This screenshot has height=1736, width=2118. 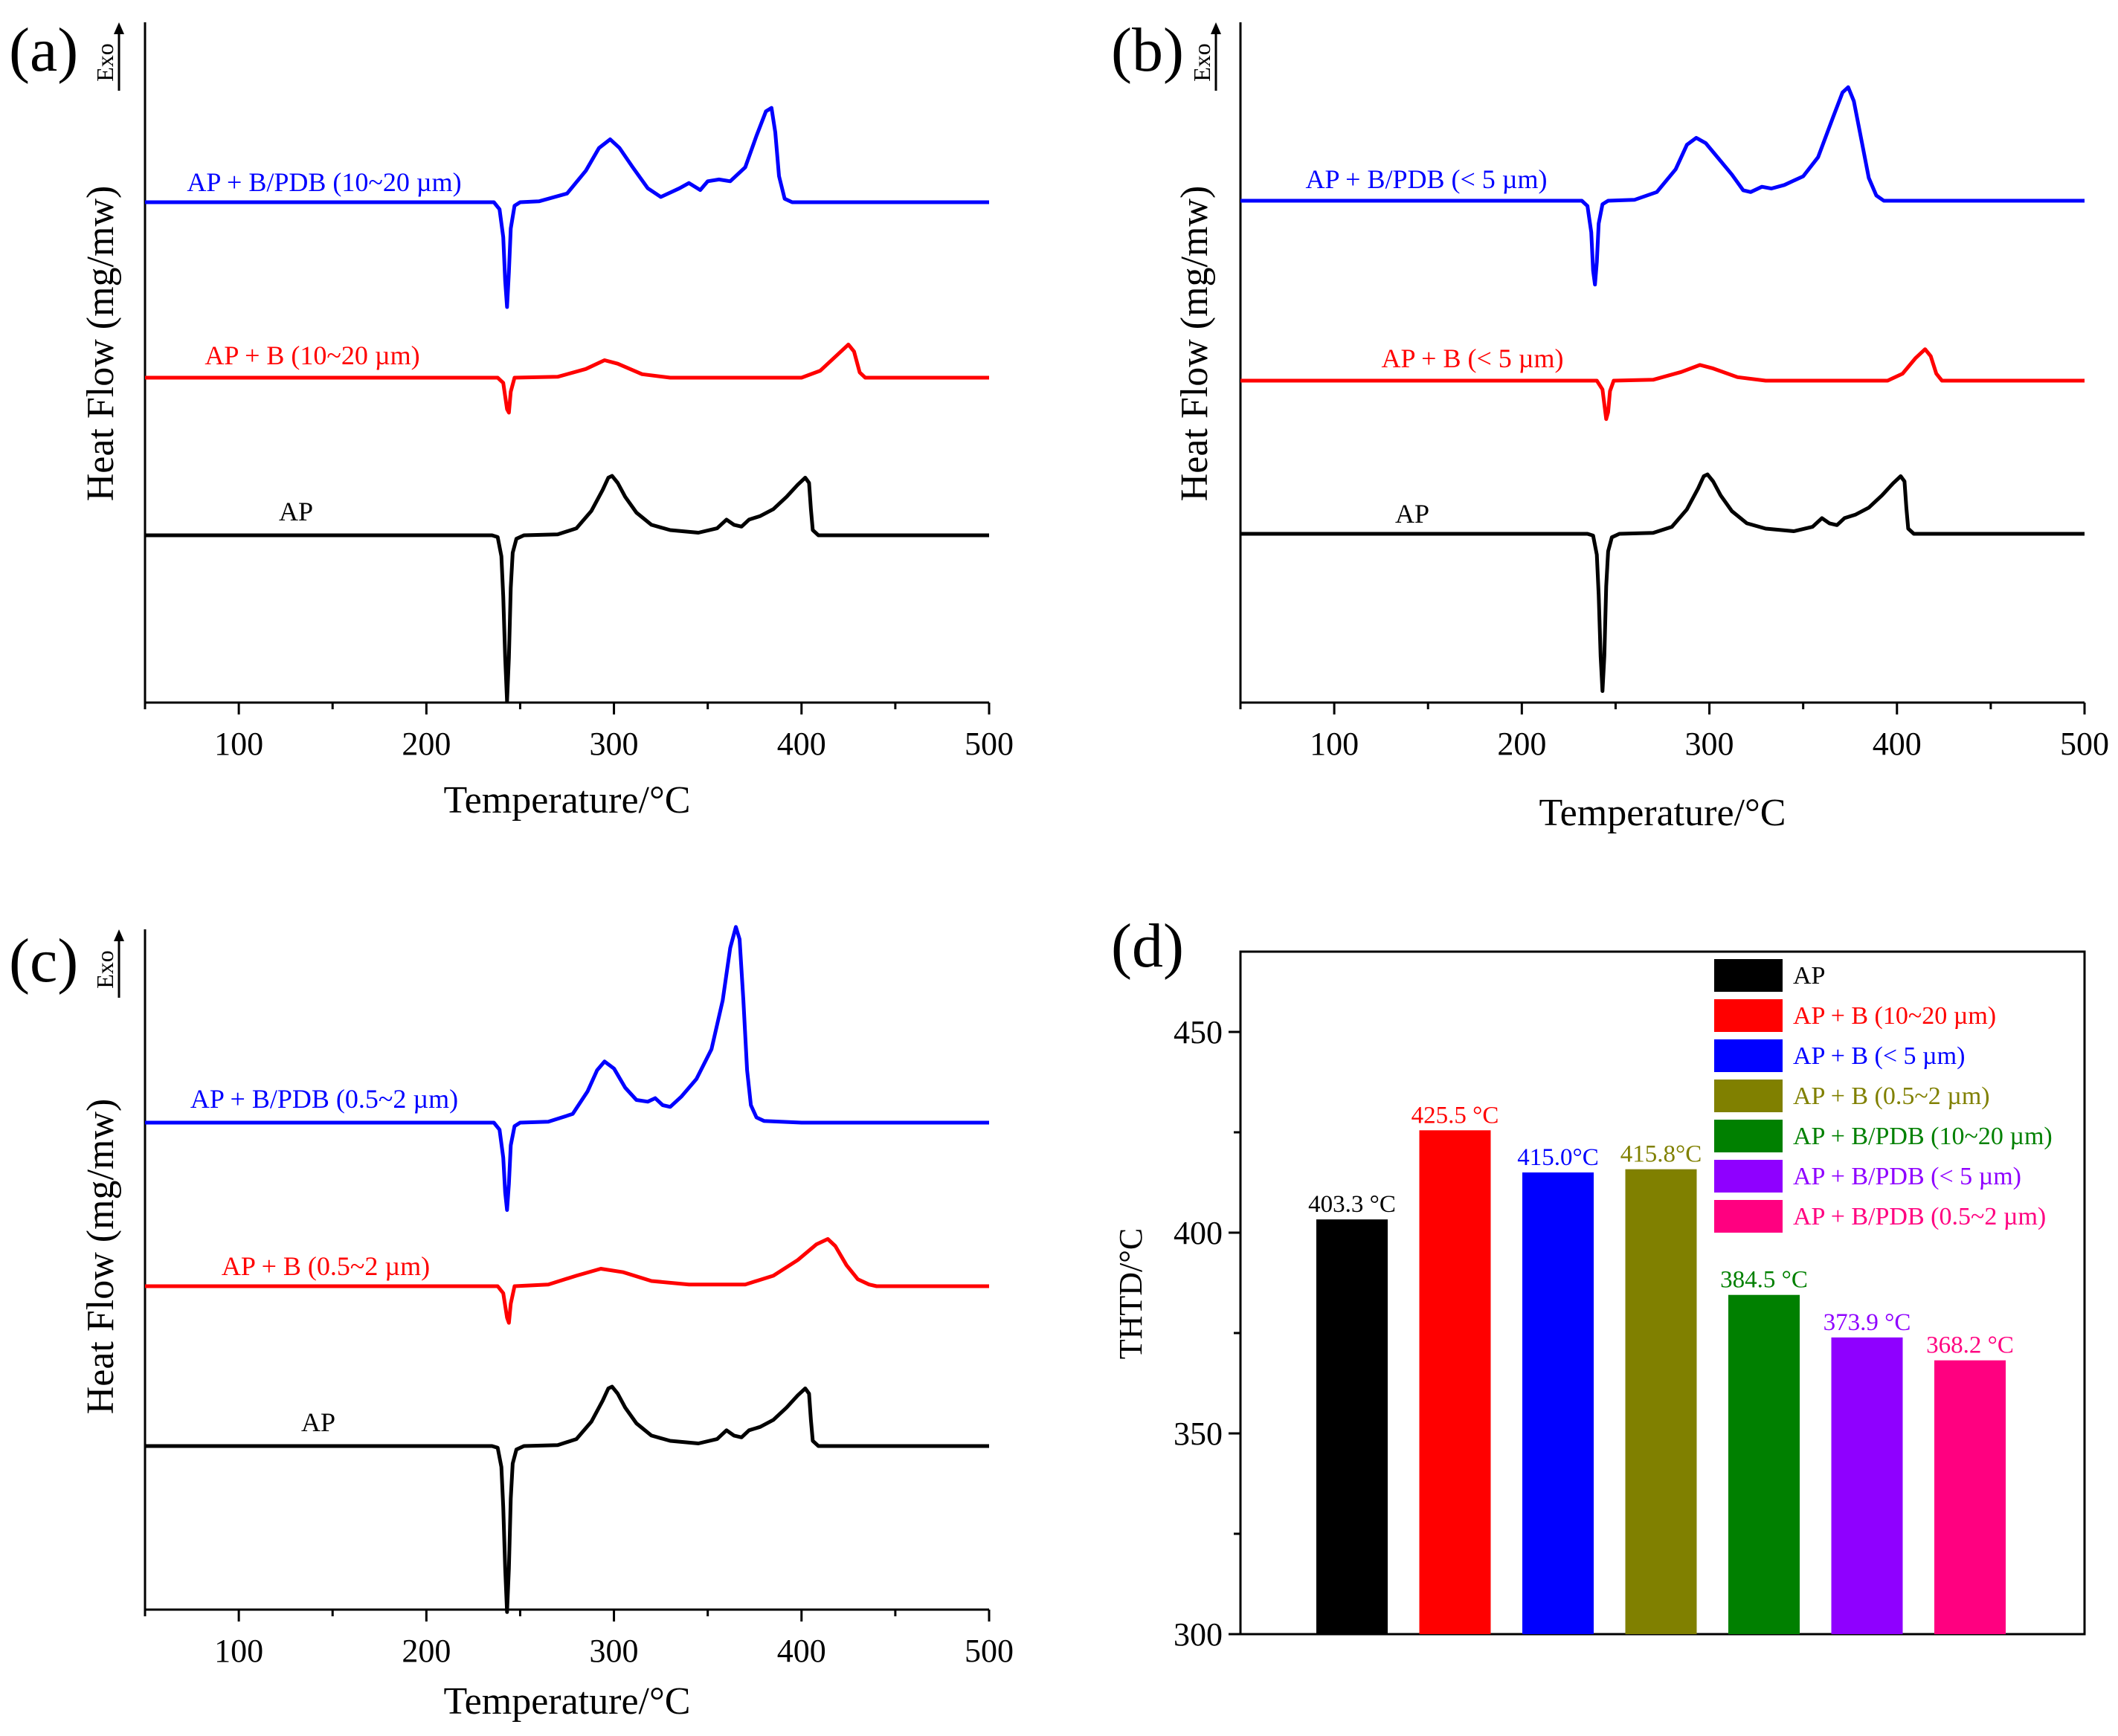 I want to click on series-label: AP + B/PDB (< 5 µm), so click(x=1426, y=179).